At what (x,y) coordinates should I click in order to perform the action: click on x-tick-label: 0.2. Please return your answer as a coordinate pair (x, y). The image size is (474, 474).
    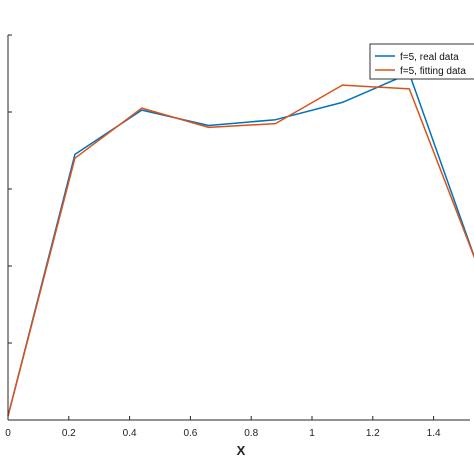
    Looking at the image, I should click on (69, 433).